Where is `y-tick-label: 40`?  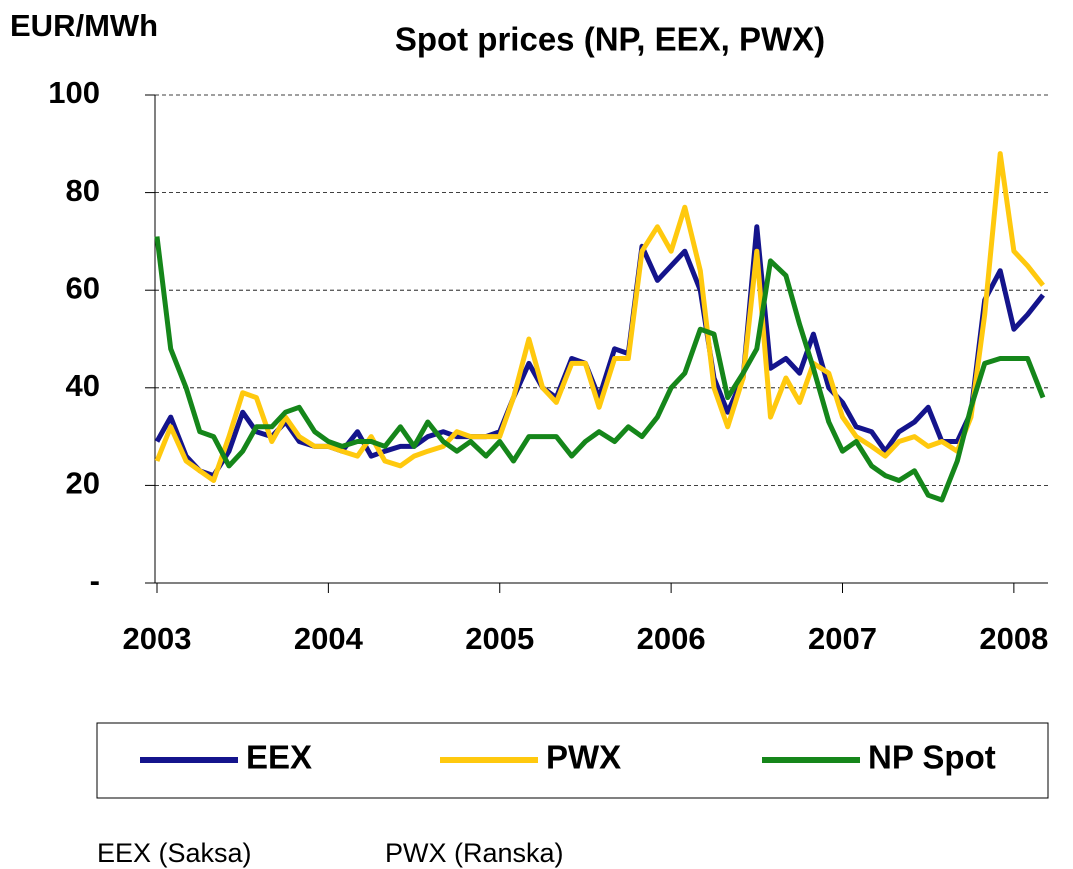 y-tick-label: 40 is located at coordinates (83, 385).